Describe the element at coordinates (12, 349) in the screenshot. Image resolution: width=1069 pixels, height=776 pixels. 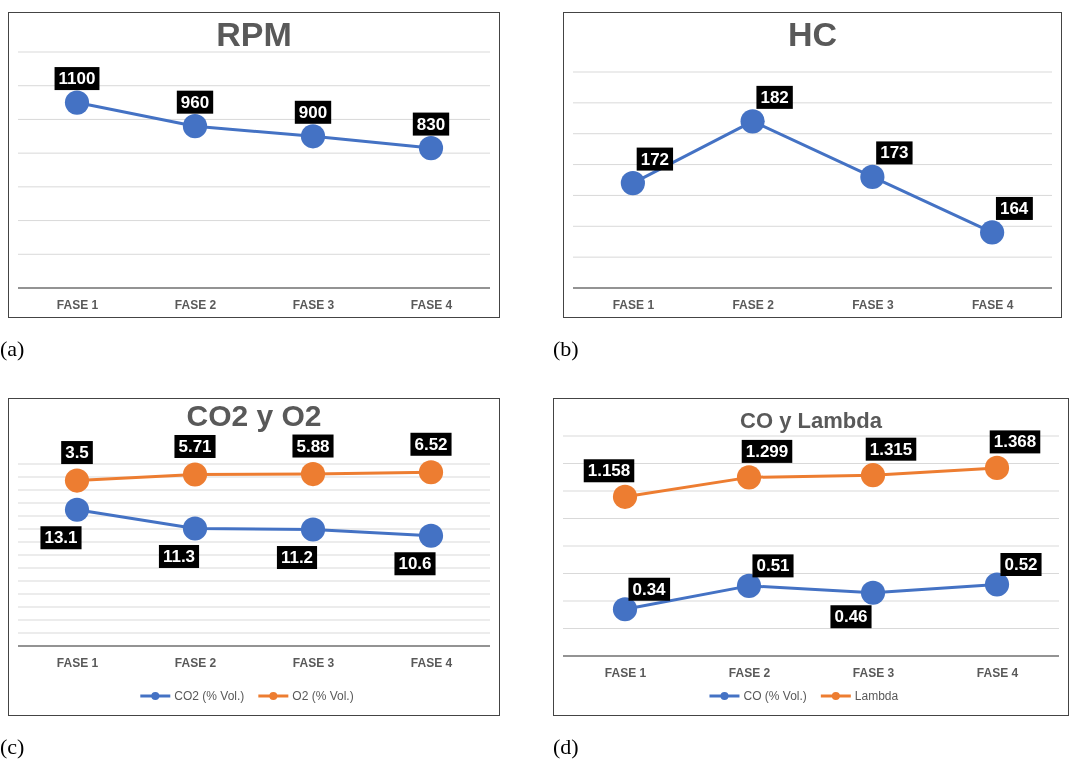
I see `text: (a)` at that location.